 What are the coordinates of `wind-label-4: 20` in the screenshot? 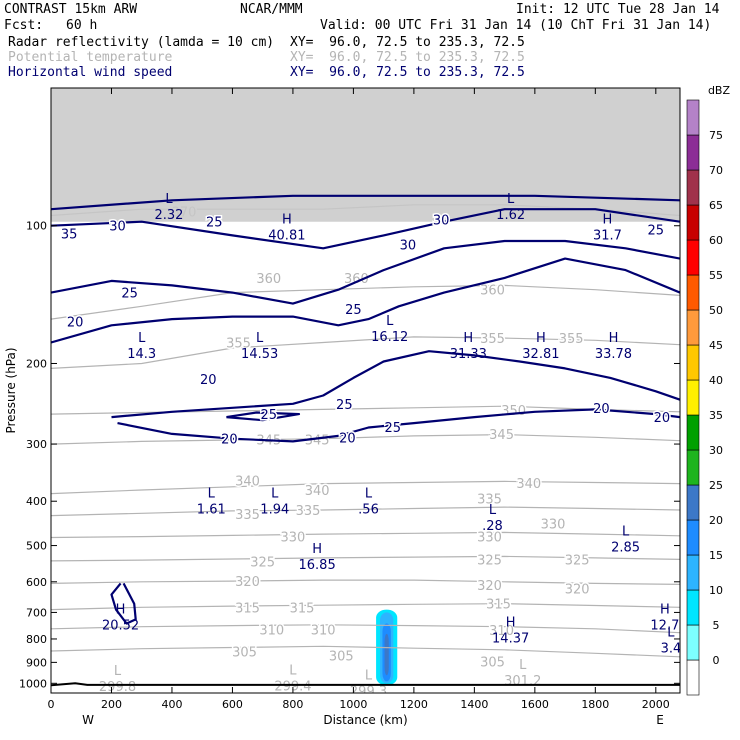 It's located at (601, 409).